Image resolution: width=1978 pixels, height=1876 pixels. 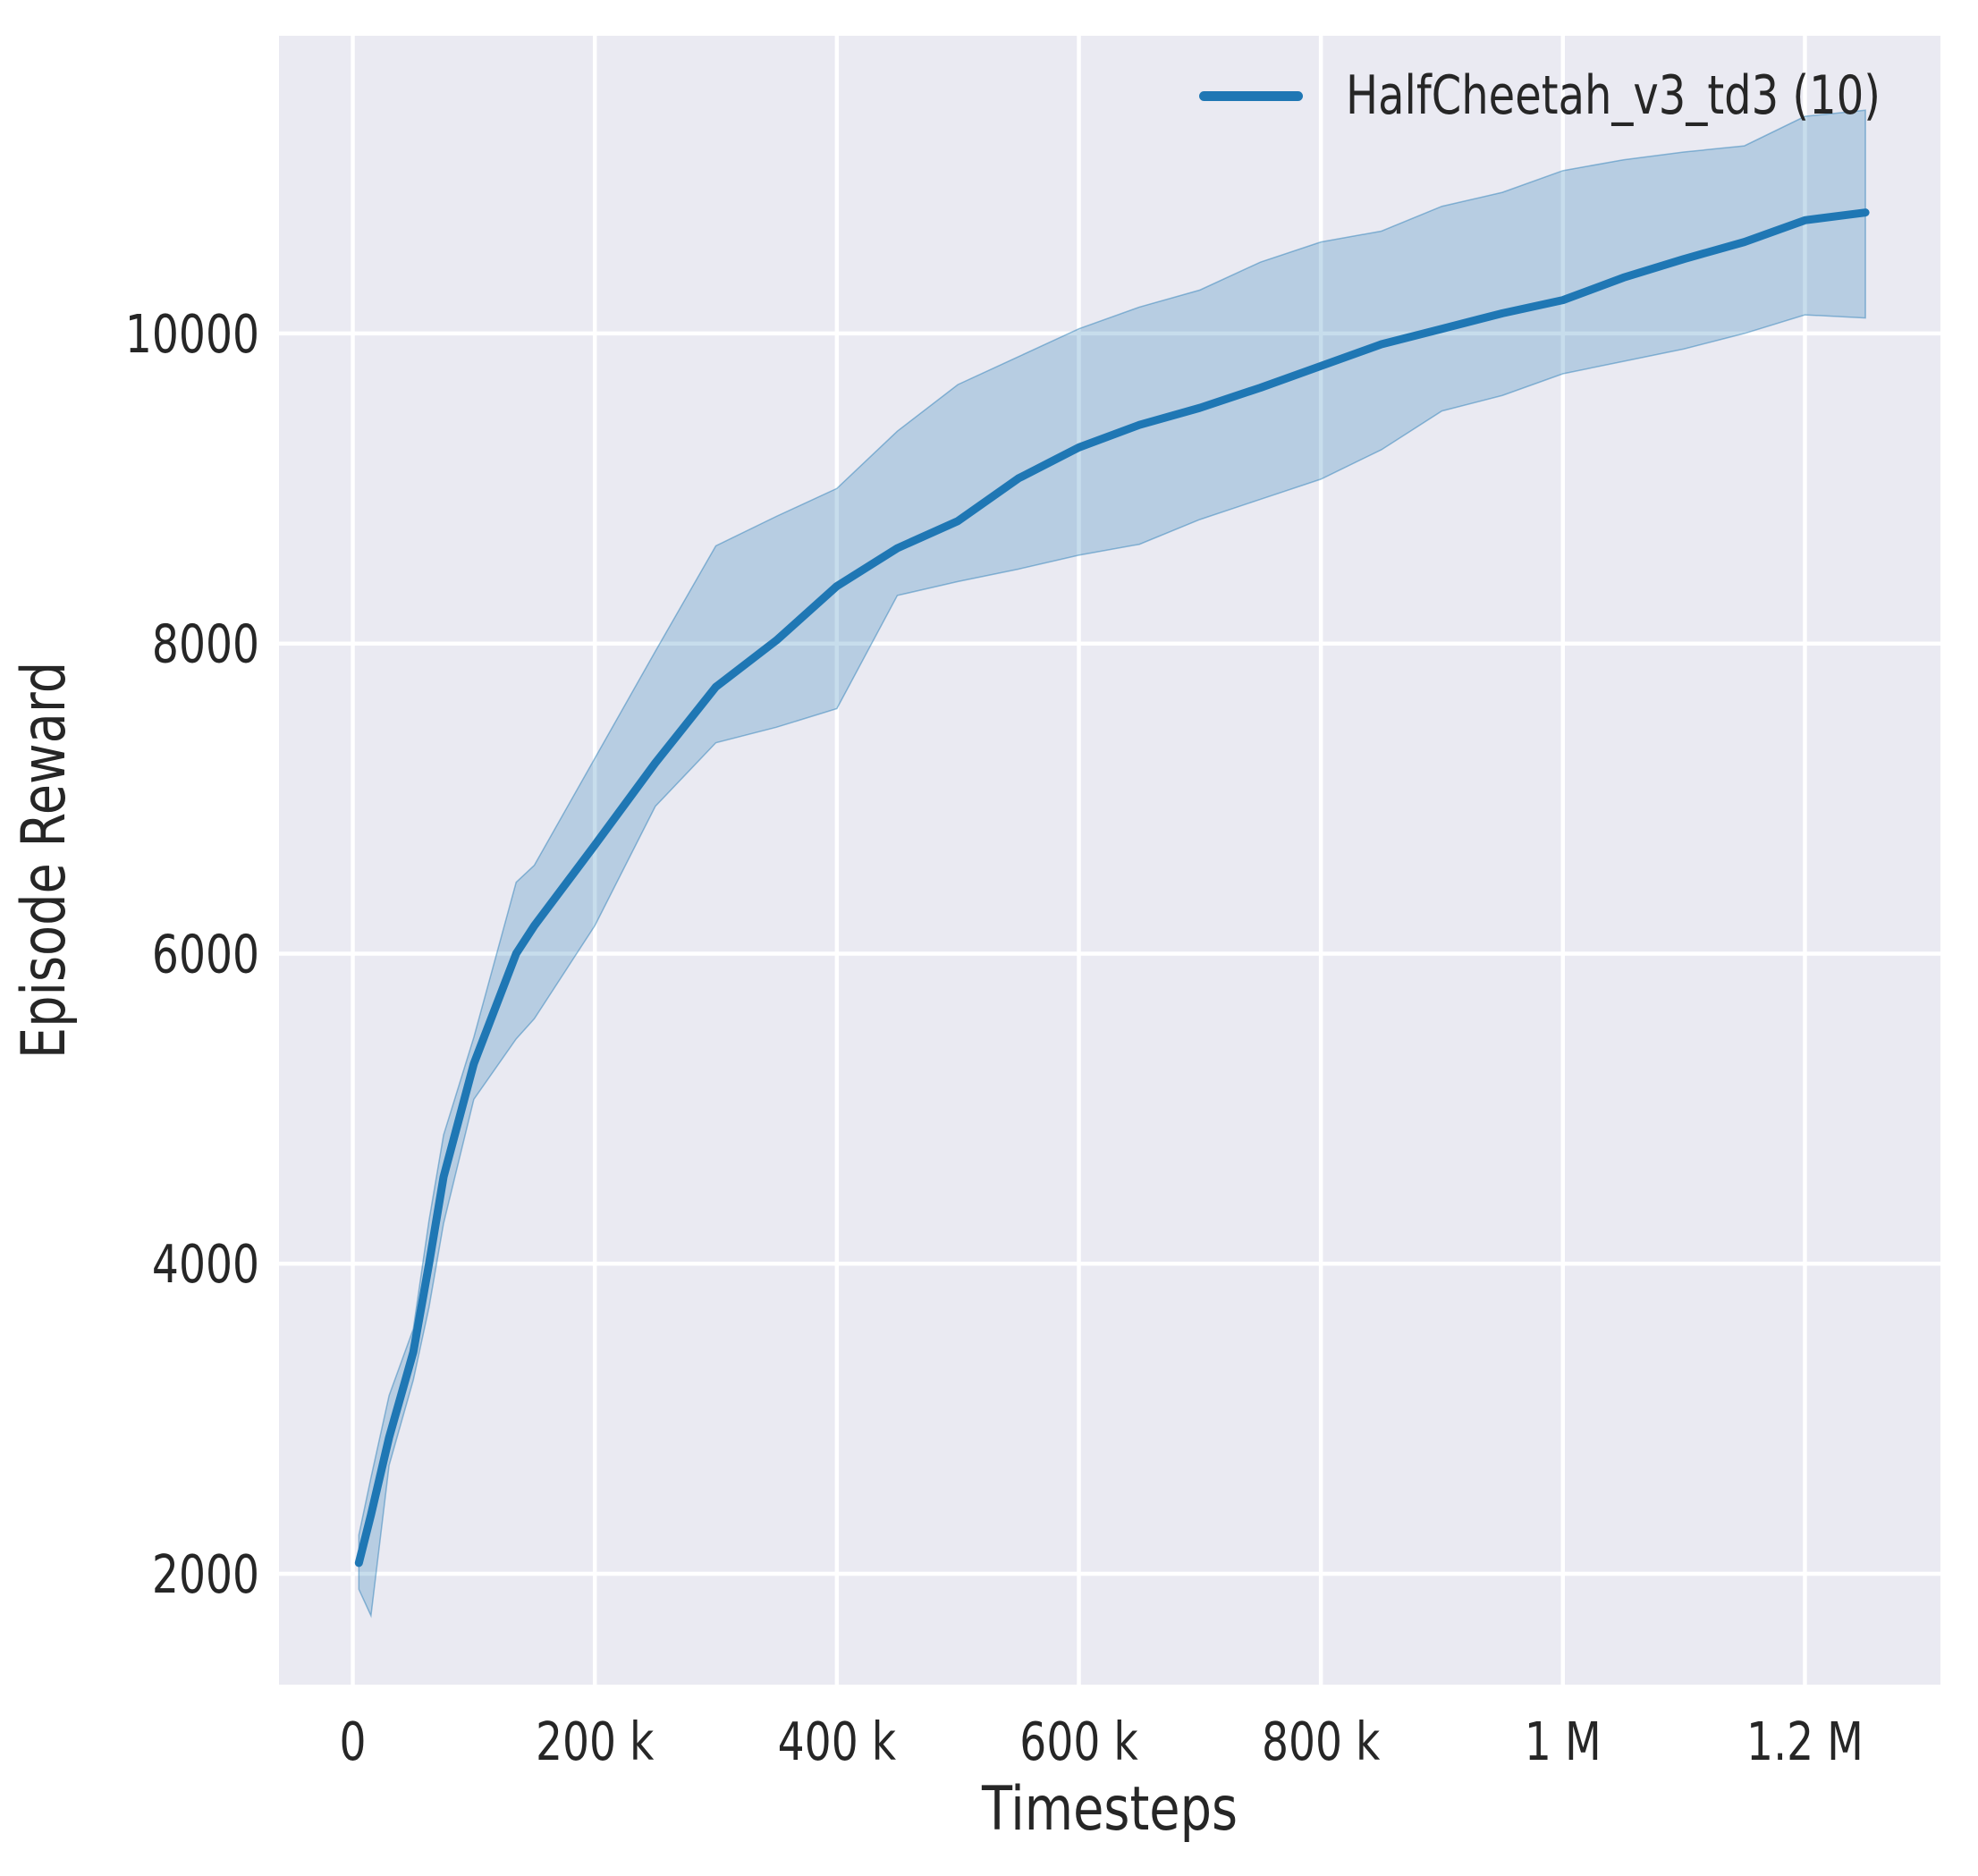 I want to click on x-axis-label: Timesteps, so click(x=1109, y=1809).